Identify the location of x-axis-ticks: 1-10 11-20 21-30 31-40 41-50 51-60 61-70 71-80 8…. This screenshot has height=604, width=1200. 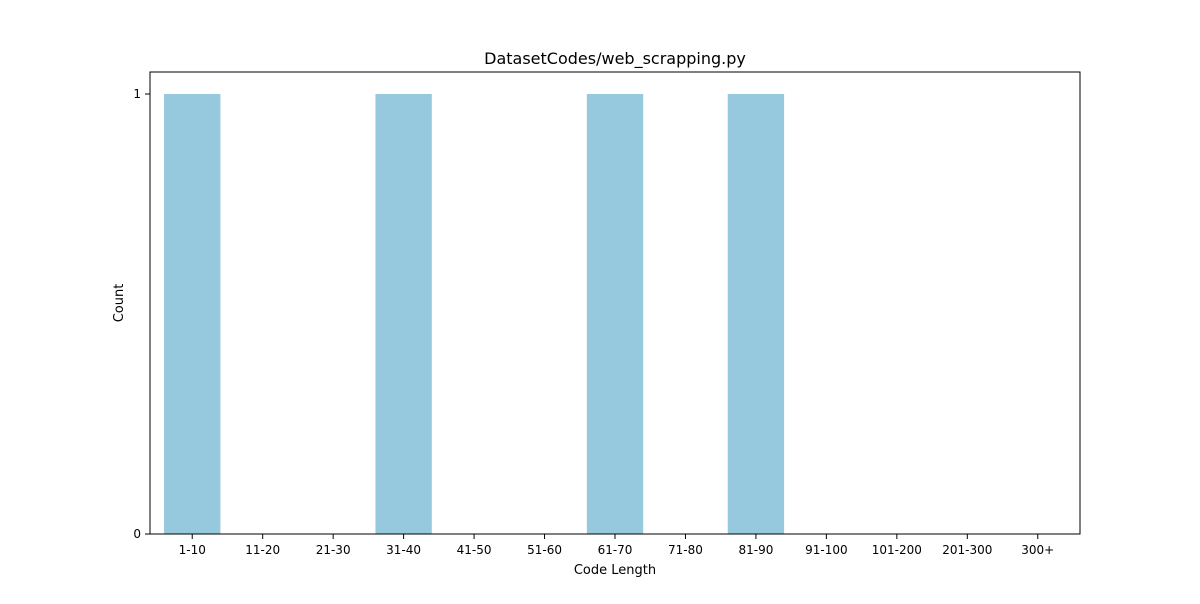
(616, 545).